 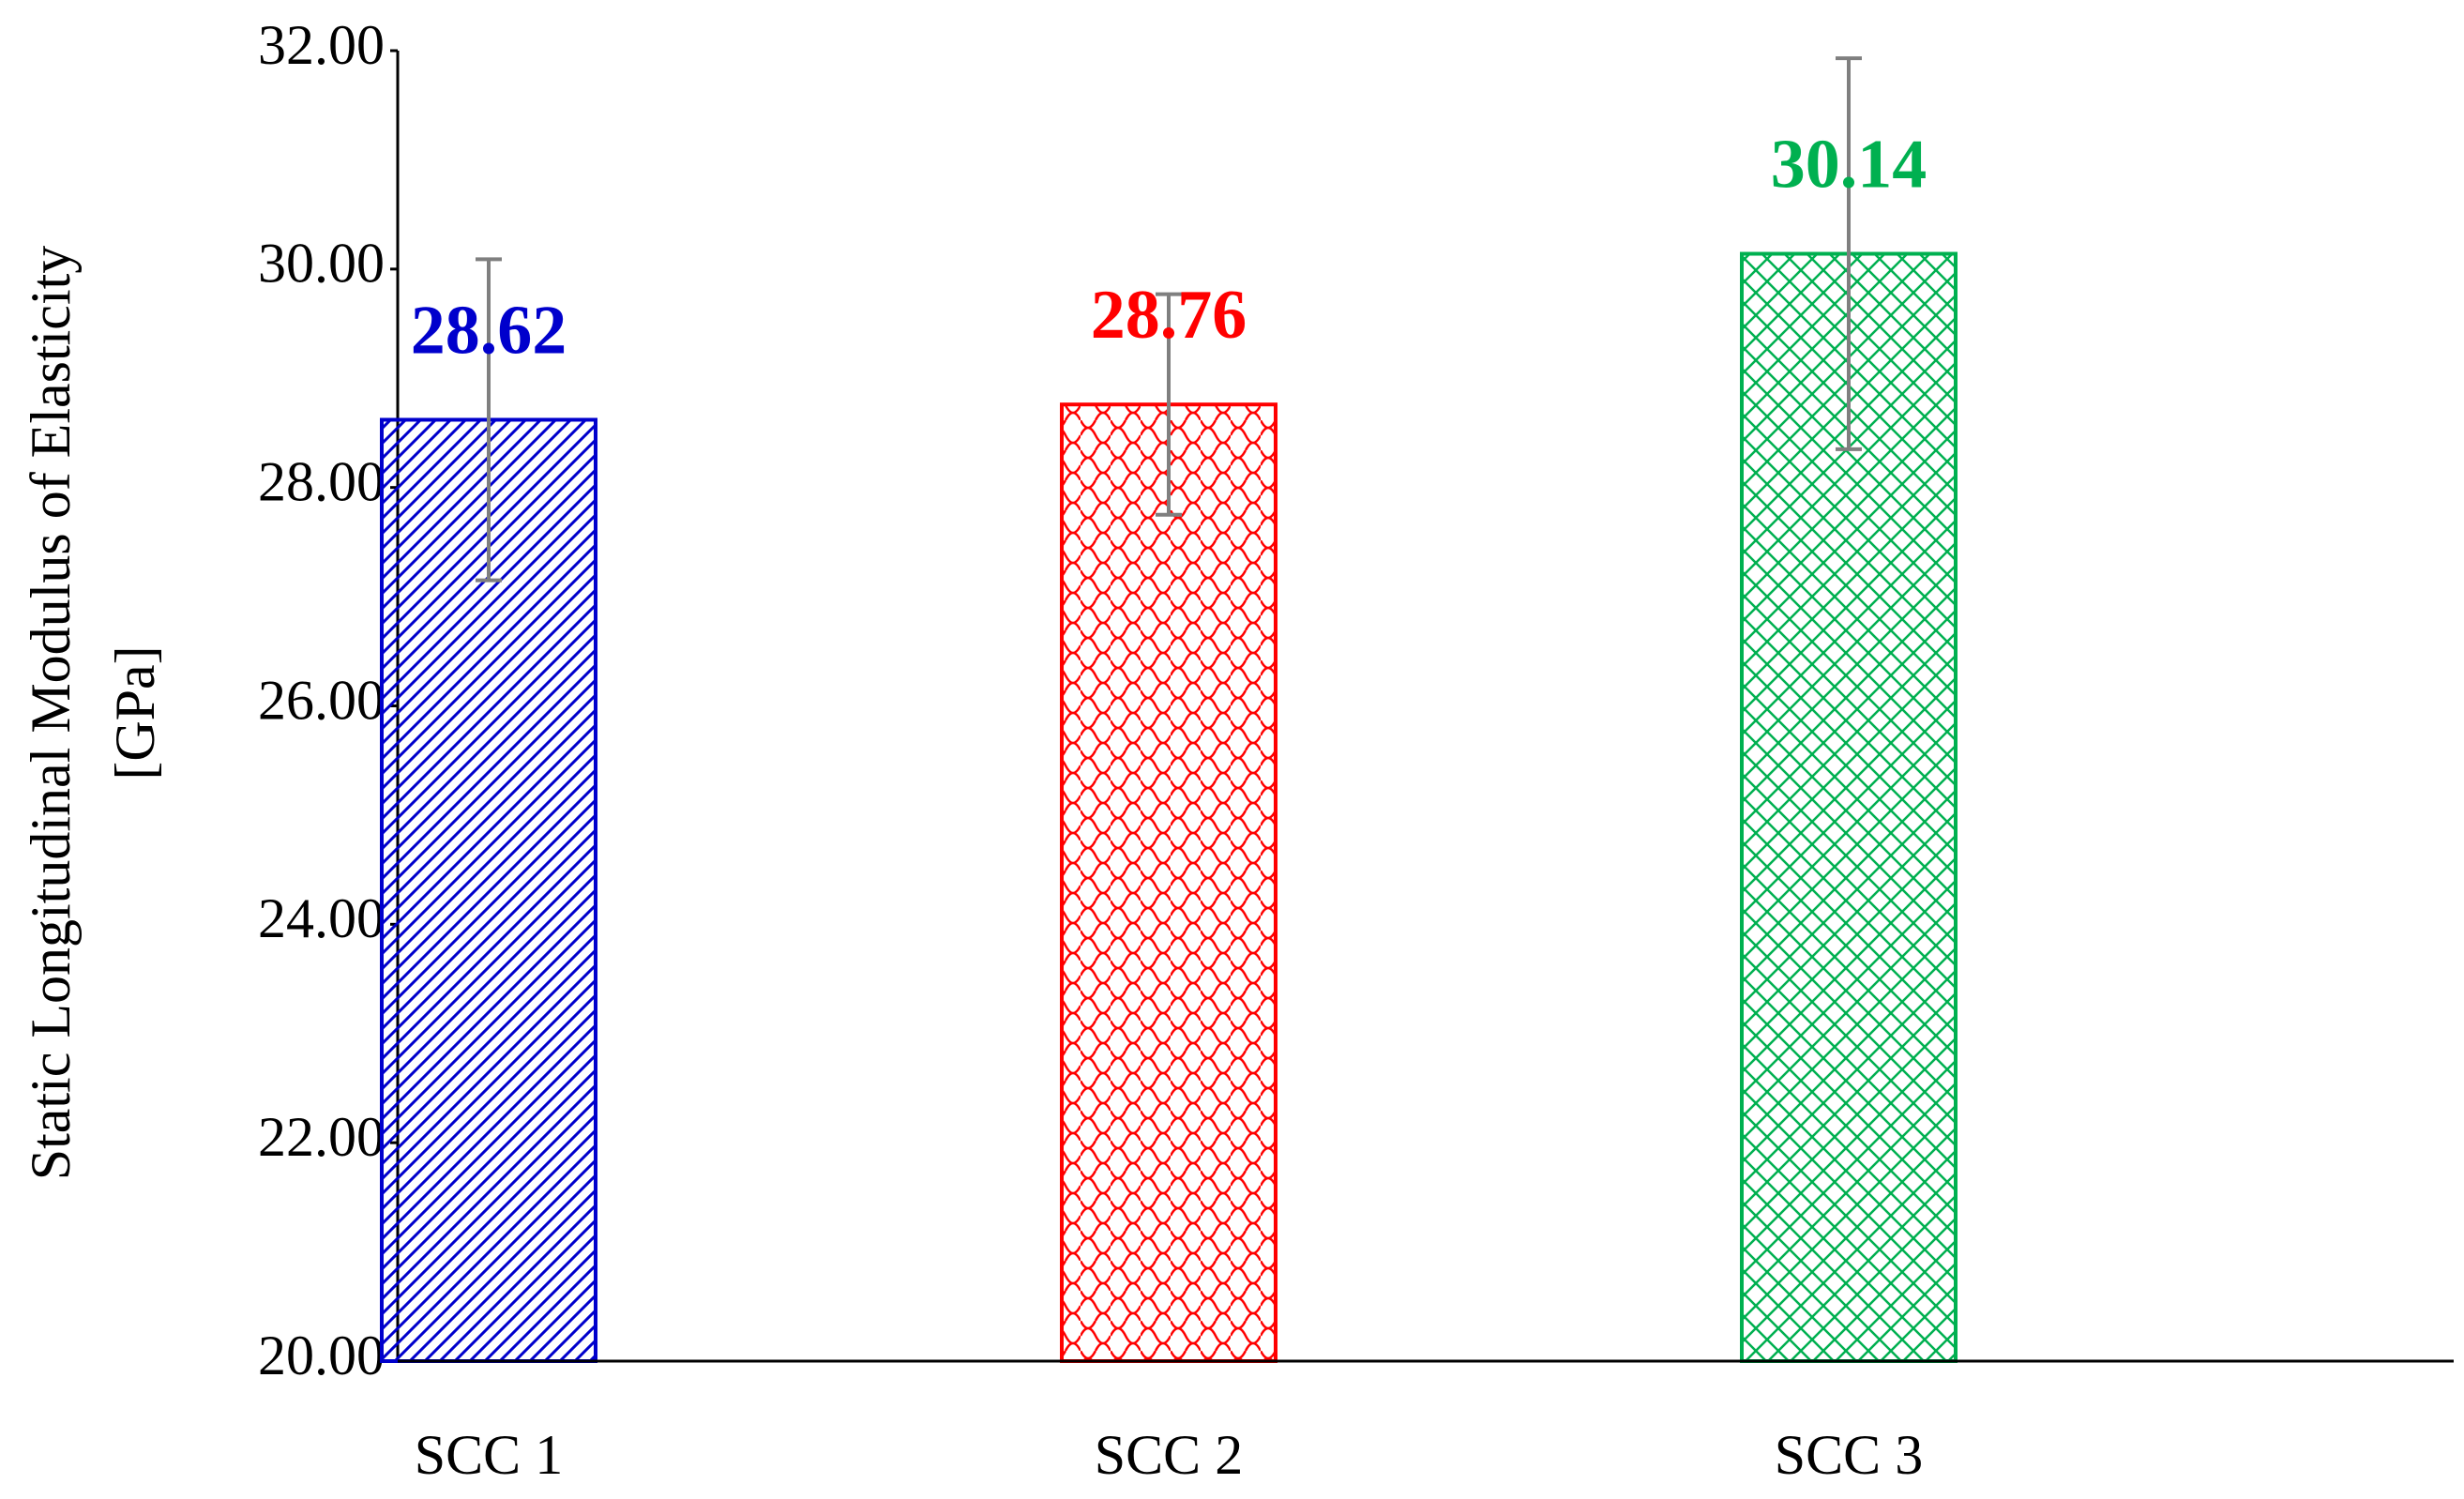 I want to click on y-axis-label: [GPa], so click(x=135, y=712).